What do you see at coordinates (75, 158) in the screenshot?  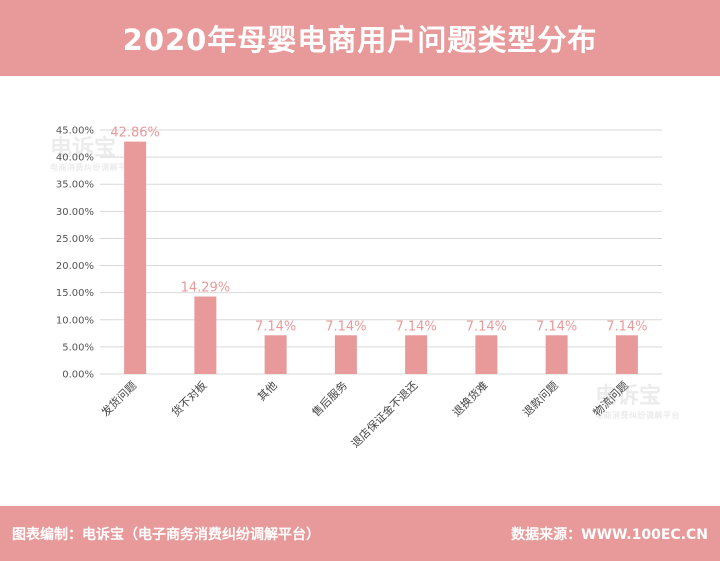 I see `y-tick-label: 40.00%` at bounding box center [75, 158].